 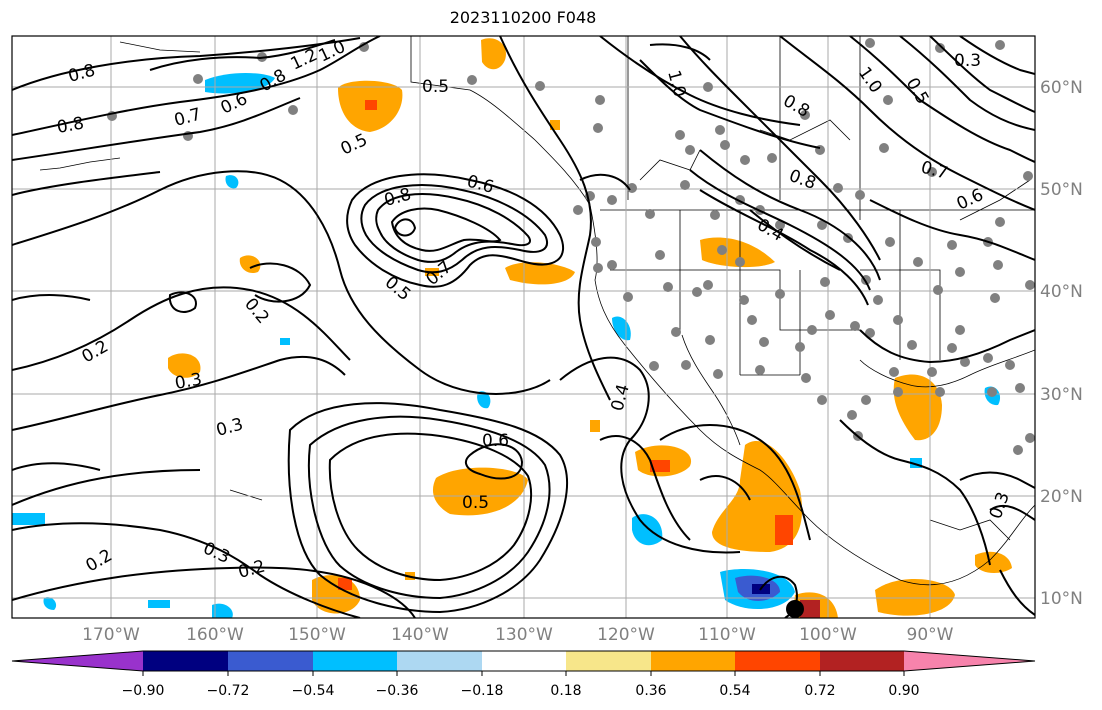 I want to click on colorbar-tick-label: 0.36, so click(x=650, y=691).